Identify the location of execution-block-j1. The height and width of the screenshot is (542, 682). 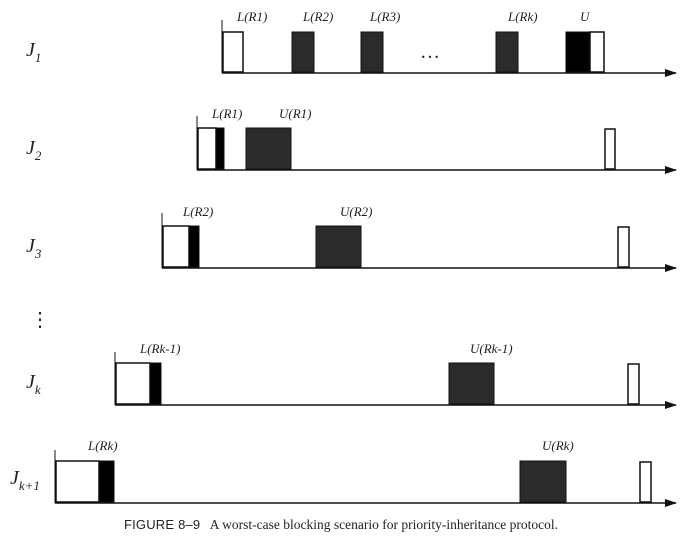
(233, 52).